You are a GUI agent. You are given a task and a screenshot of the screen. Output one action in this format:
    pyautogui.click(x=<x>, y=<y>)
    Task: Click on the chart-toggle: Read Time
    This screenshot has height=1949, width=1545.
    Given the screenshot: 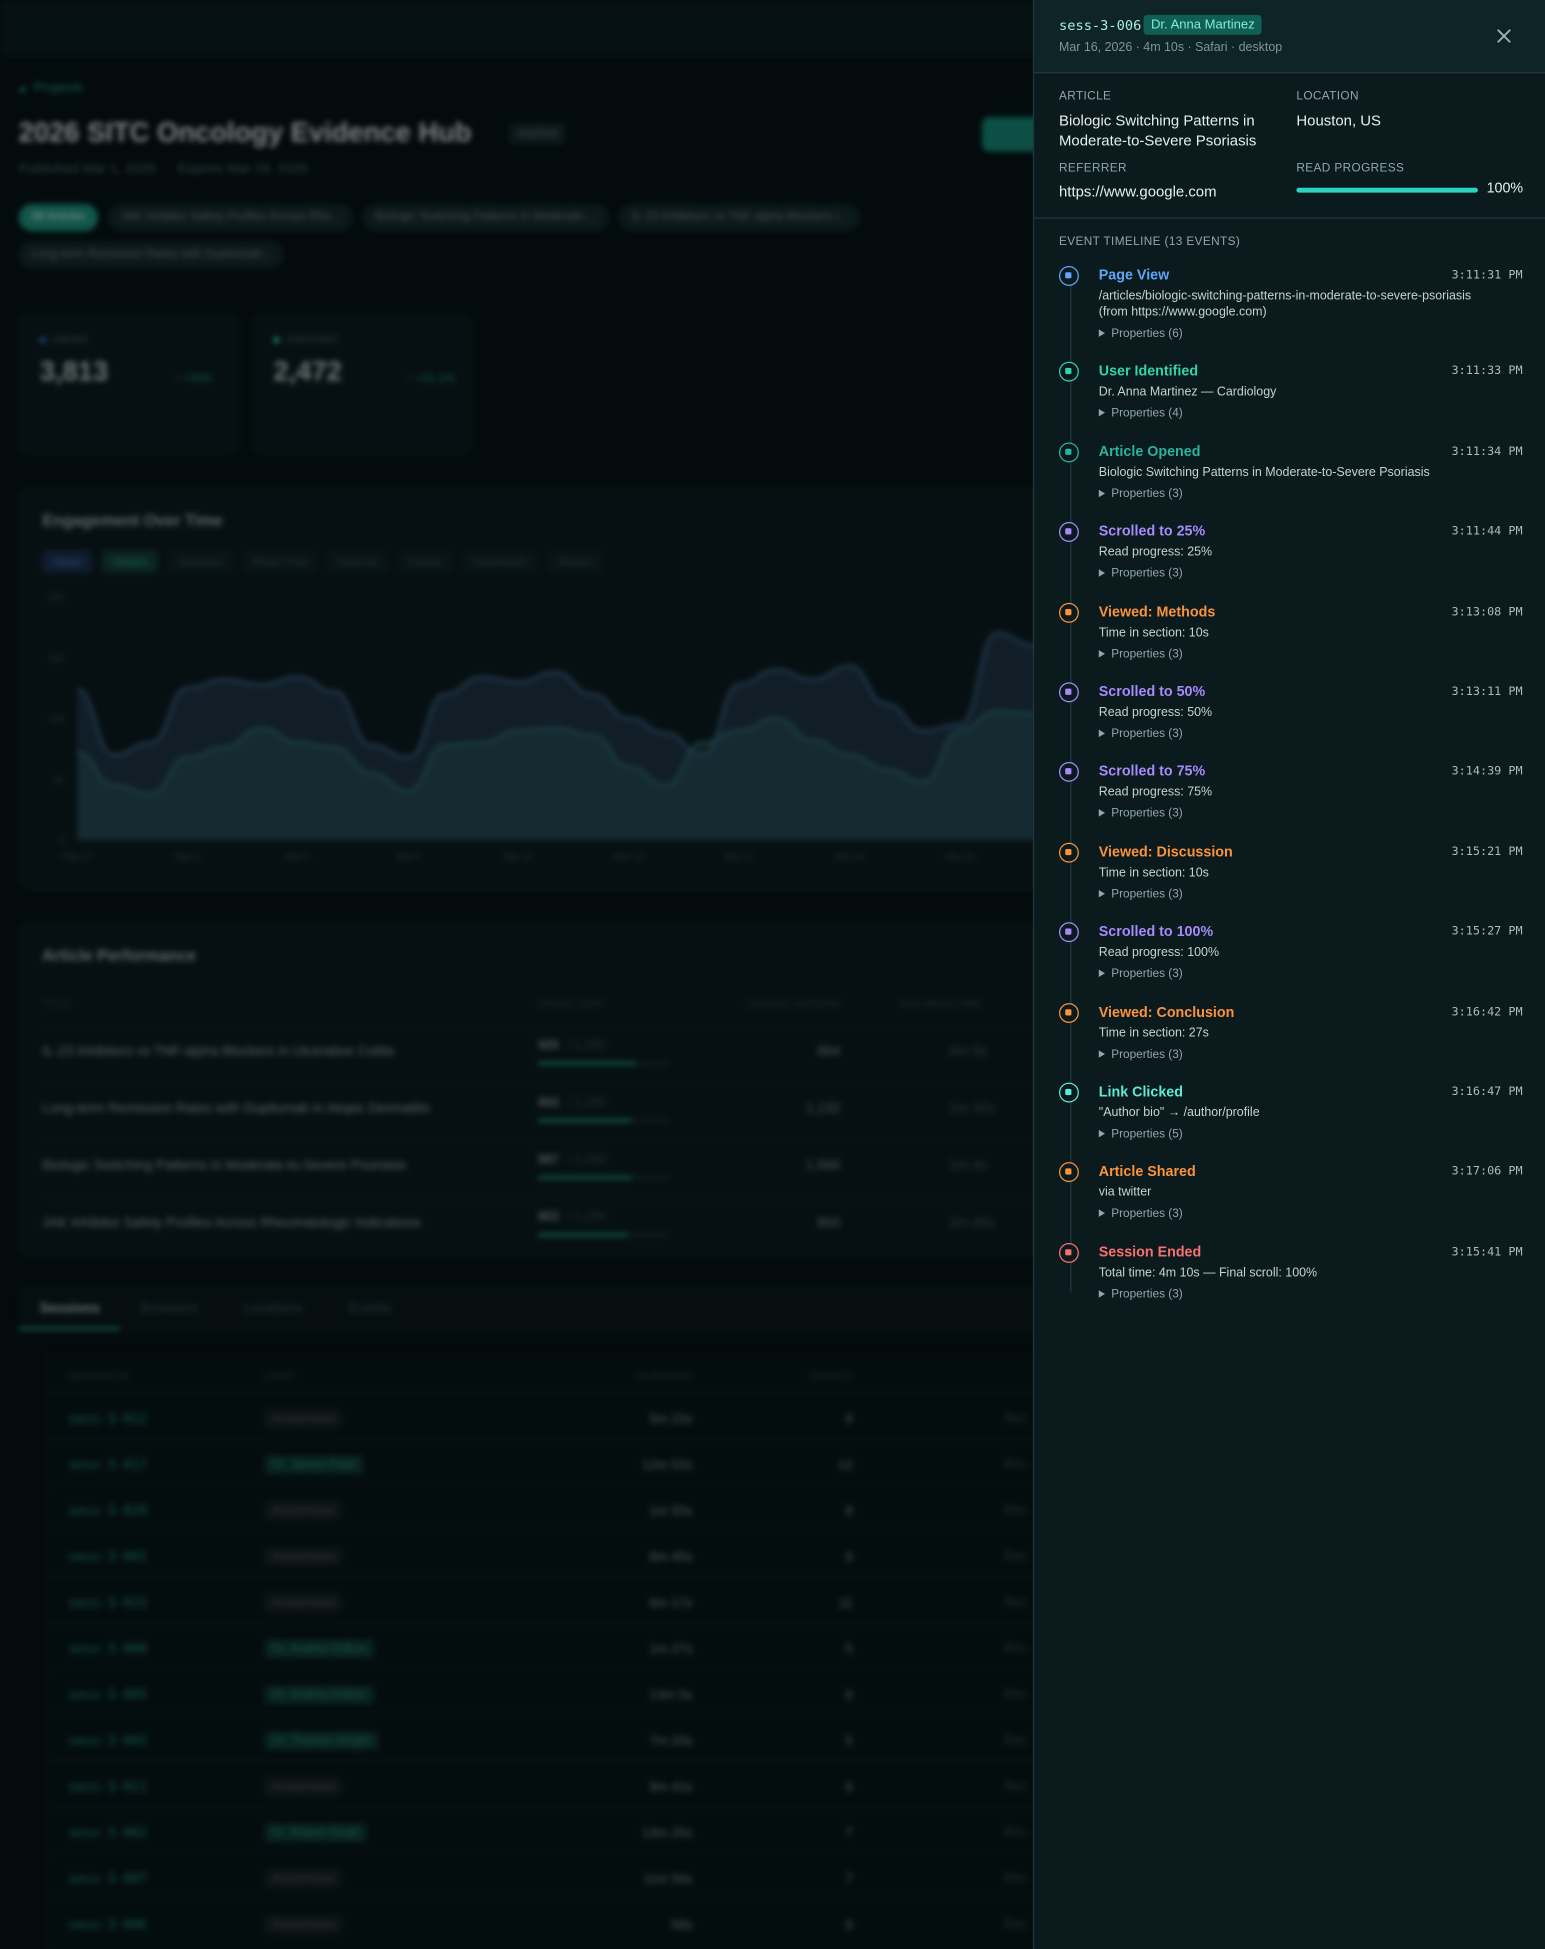 What is the action you would take?
    pyautogui.click(x=280, y=562)
    